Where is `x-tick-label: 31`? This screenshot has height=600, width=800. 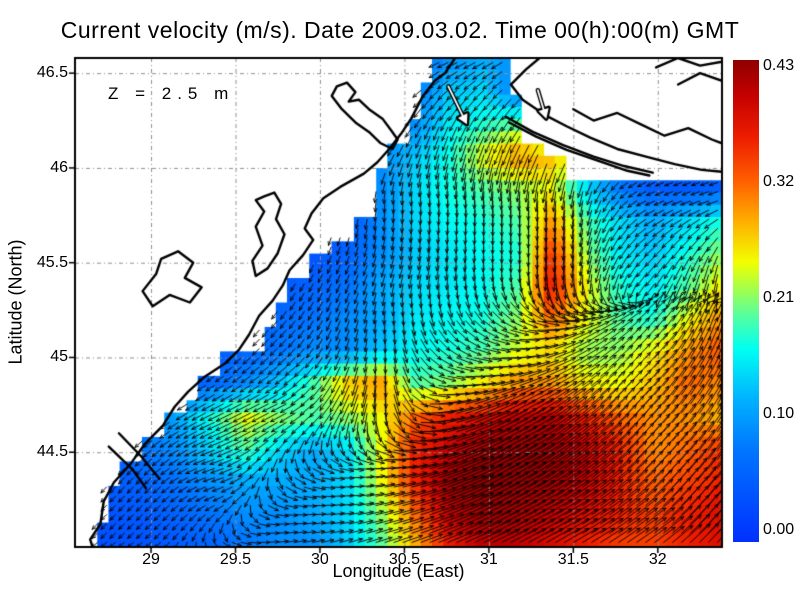 x-tick-label: 31 is located at coordinates (488, 559).